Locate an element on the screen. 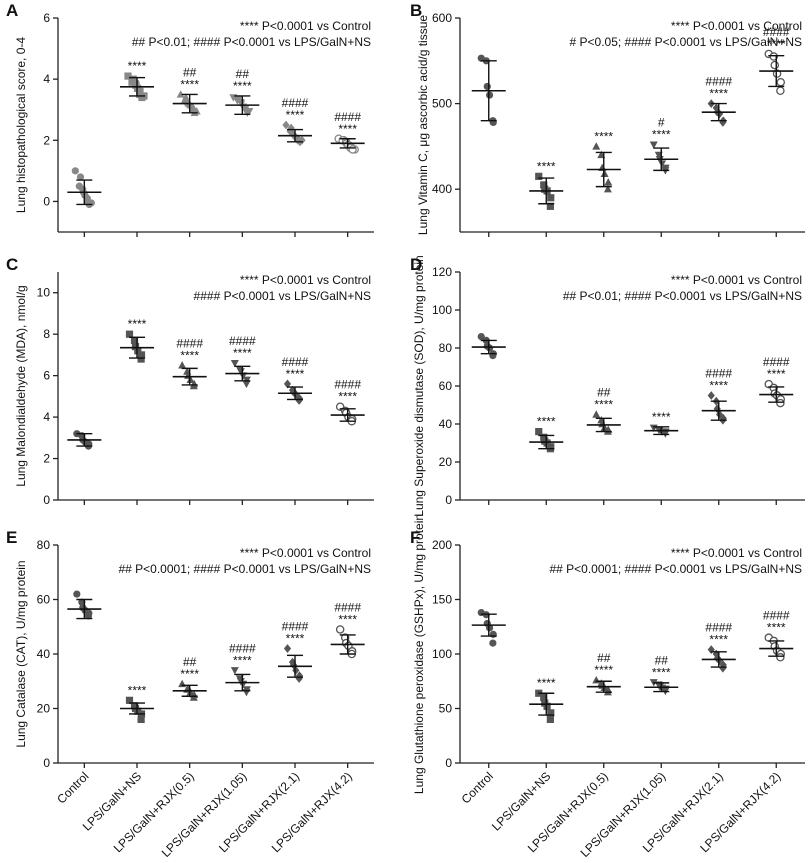 The width and height of the screenshot is (811, 863). y-axis-label: Lung Malondialdehyde (MDA), nmol/g is located at coordinates (21, 385).